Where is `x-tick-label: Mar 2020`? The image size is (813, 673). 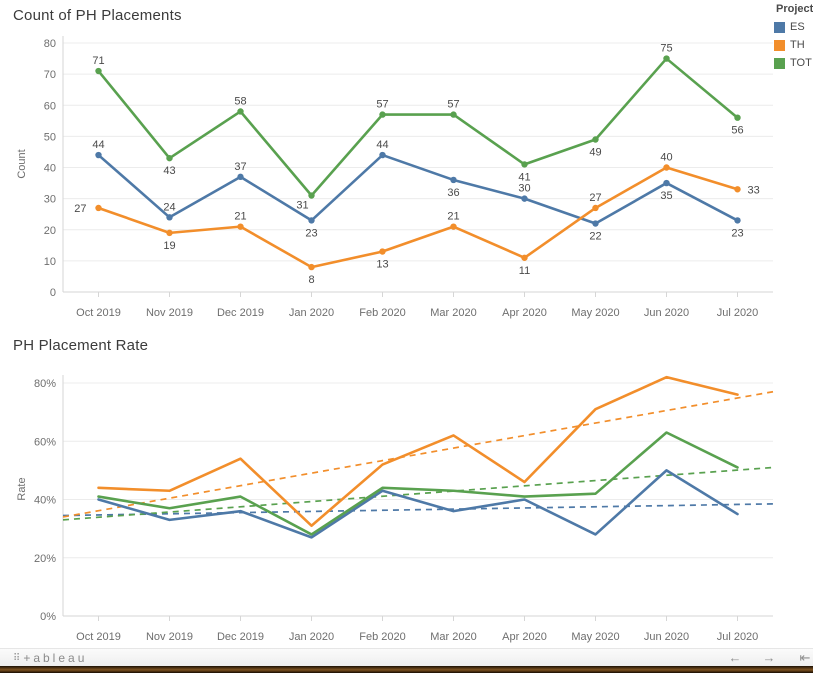
x-tick-label: Mar 2020 is located at coordinates (453, 637).